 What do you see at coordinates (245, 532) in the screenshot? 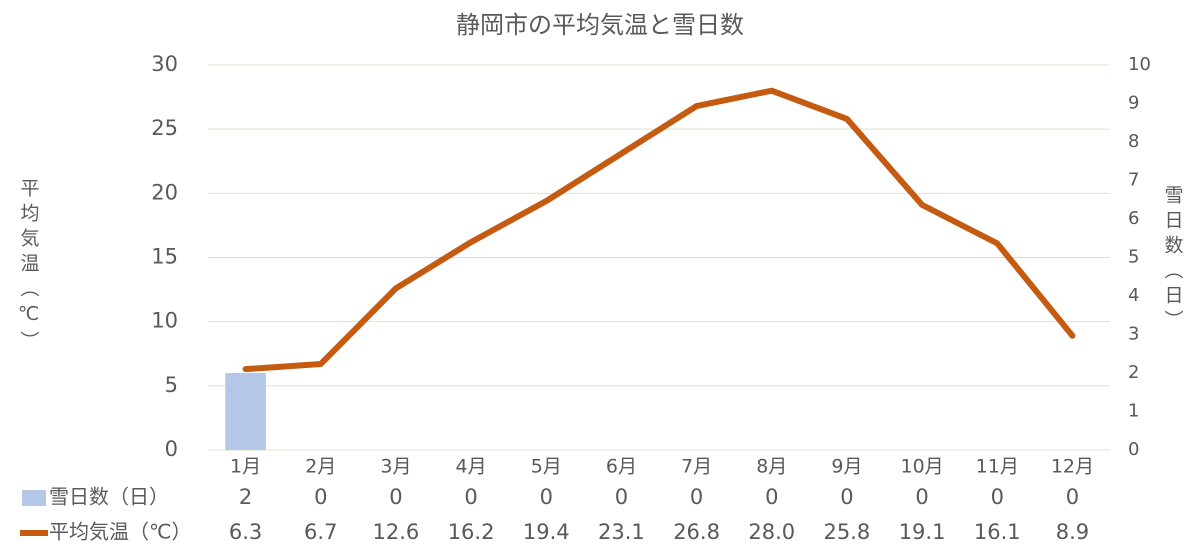
I see `data-table-cell: 6.3` at bounding box center [245, 532].